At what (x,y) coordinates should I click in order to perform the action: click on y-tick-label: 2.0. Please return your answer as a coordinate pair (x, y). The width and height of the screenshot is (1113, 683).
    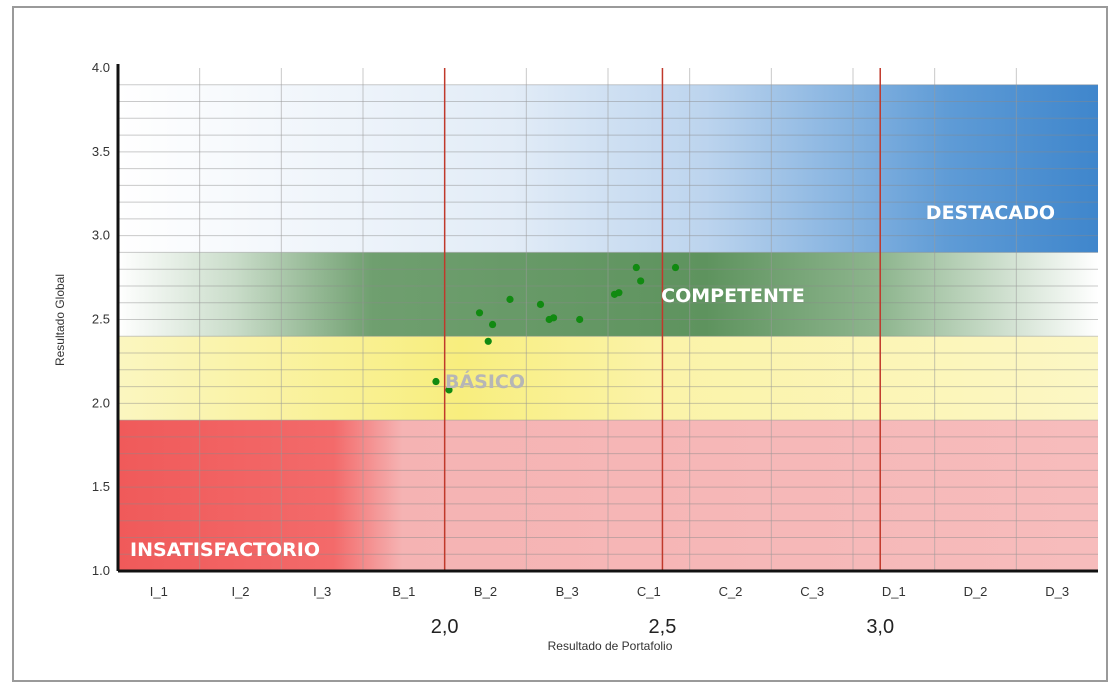
    Looking at the image, I should click on (101, 402).